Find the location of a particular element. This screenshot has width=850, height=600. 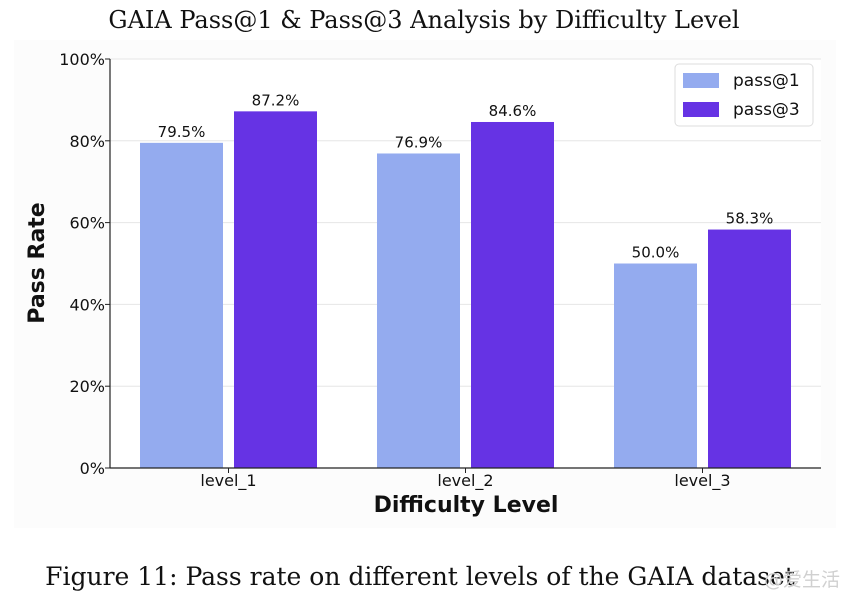

y-axis-label: Pass Rate is located at coordinates (37, 262).